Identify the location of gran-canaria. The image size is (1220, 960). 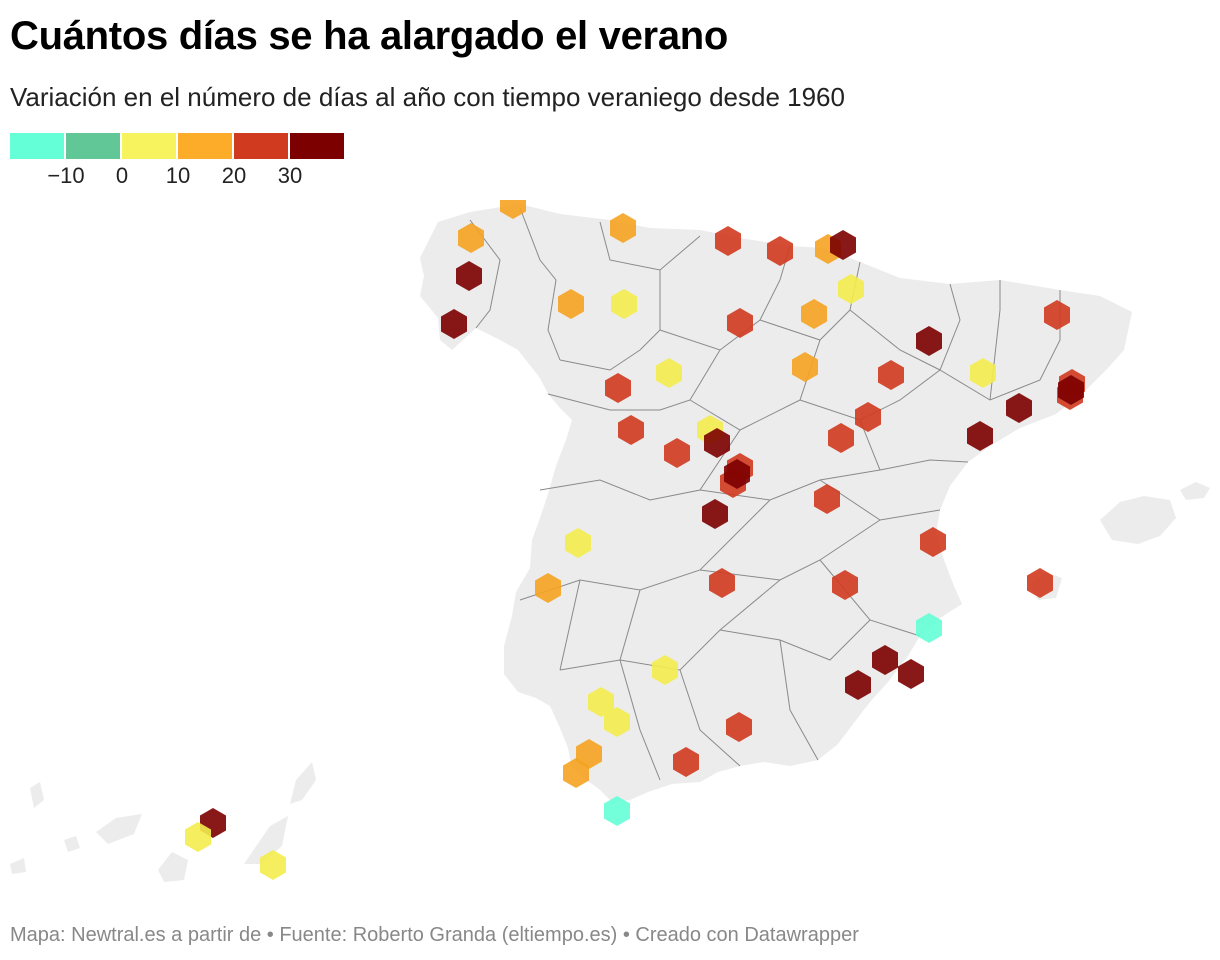
(173, 867).